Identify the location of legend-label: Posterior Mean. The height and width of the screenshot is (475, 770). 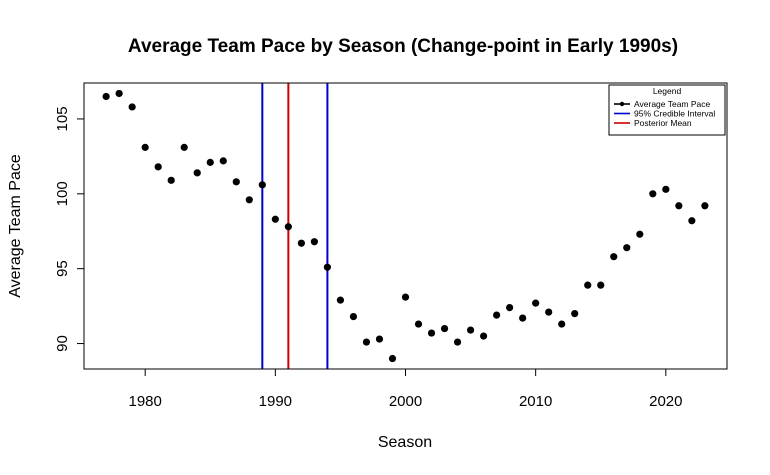
(663, 123).